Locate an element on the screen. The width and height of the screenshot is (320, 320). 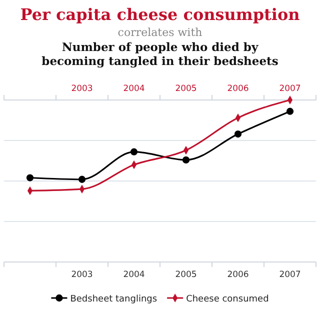
chart-title: Per capita cheese consumption is located at coordinates (160, 14).